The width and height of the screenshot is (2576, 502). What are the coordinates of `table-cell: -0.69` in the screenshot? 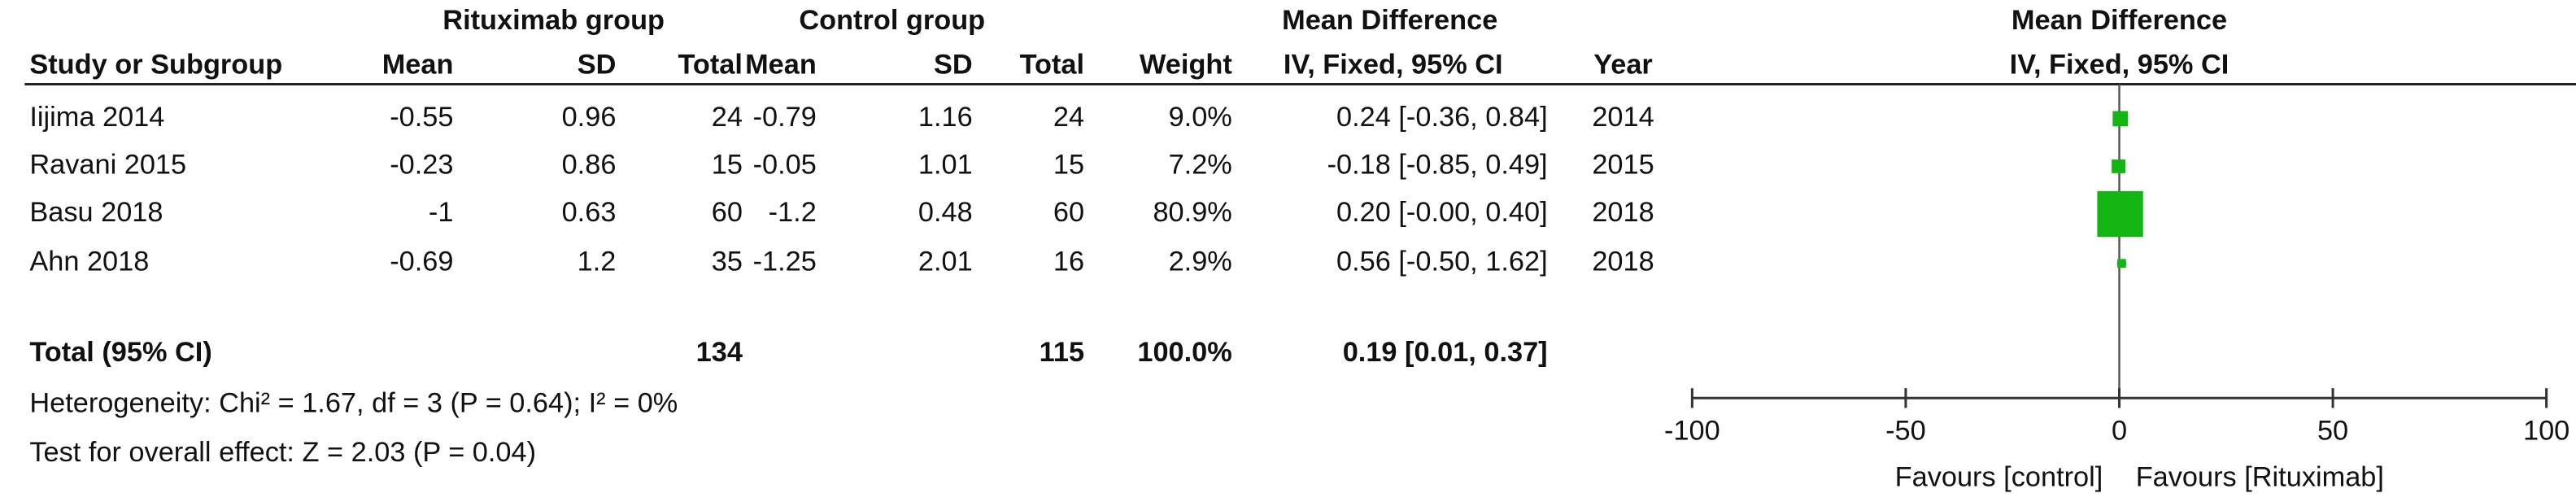 It's located at (421, 262).